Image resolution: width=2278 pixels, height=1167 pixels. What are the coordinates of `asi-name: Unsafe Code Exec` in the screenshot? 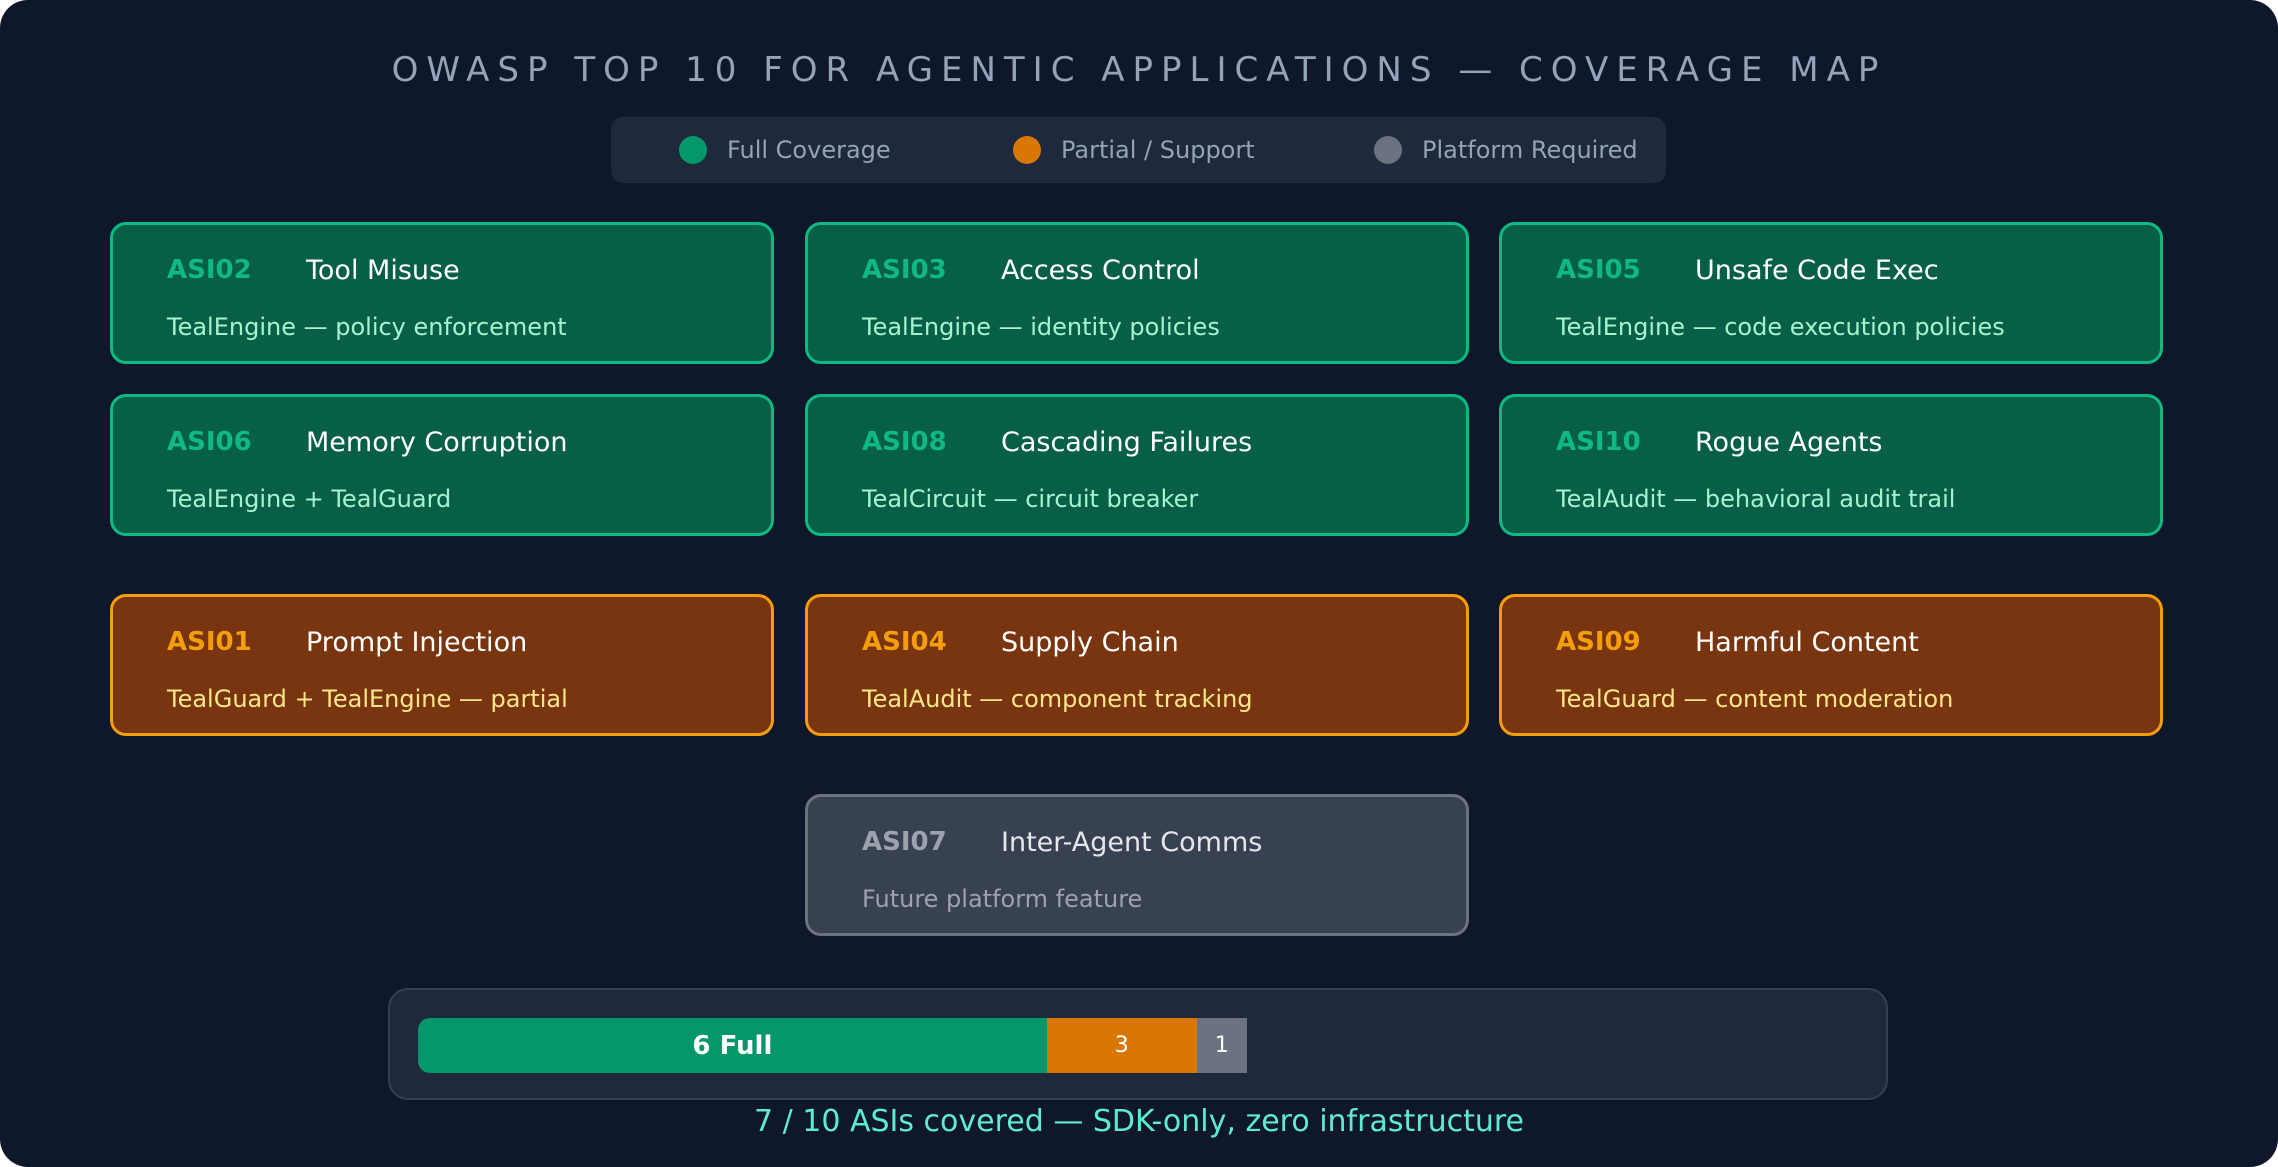 It's located at (1817, 270).